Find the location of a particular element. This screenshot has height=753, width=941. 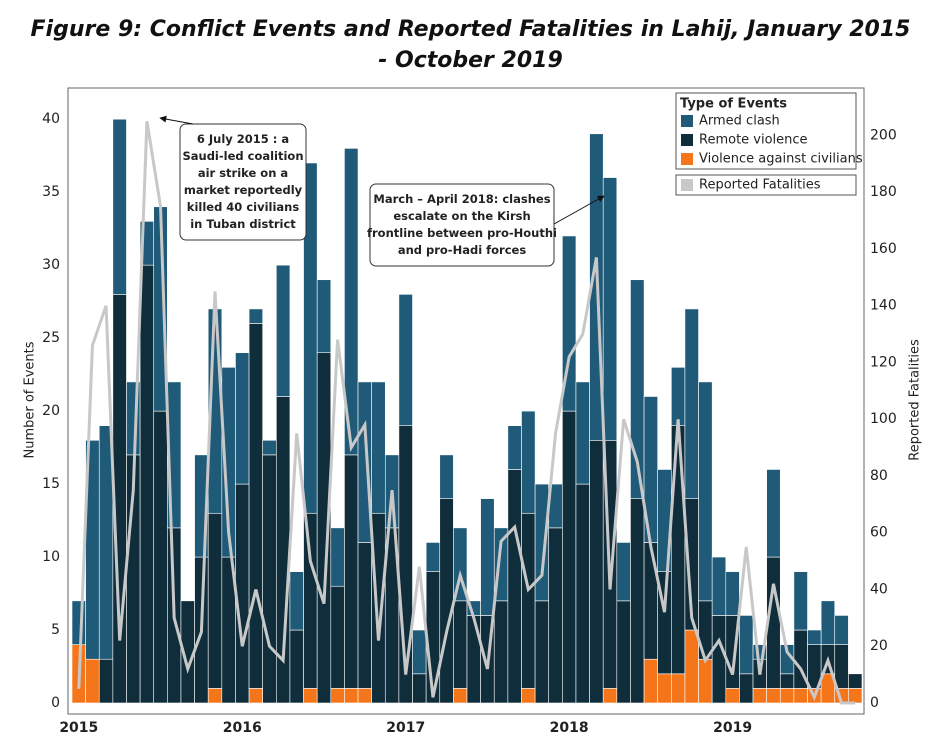

y-tick-label: 35 is located at coordinates (51, 192).